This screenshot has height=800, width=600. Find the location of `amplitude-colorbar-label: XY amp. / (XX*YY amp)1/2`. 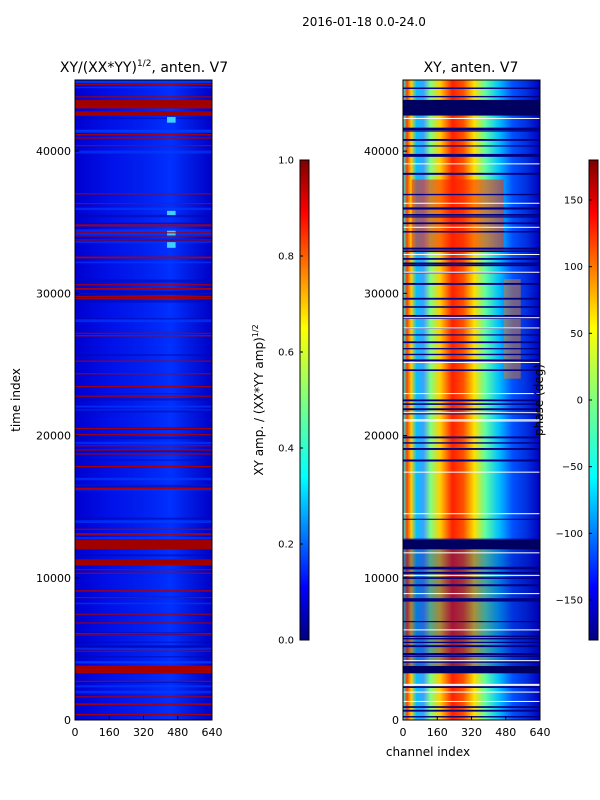

amplitude-colorbar-label: XY amp. / (XX*YY amp)1/2 is located at coordinates (258, 399).